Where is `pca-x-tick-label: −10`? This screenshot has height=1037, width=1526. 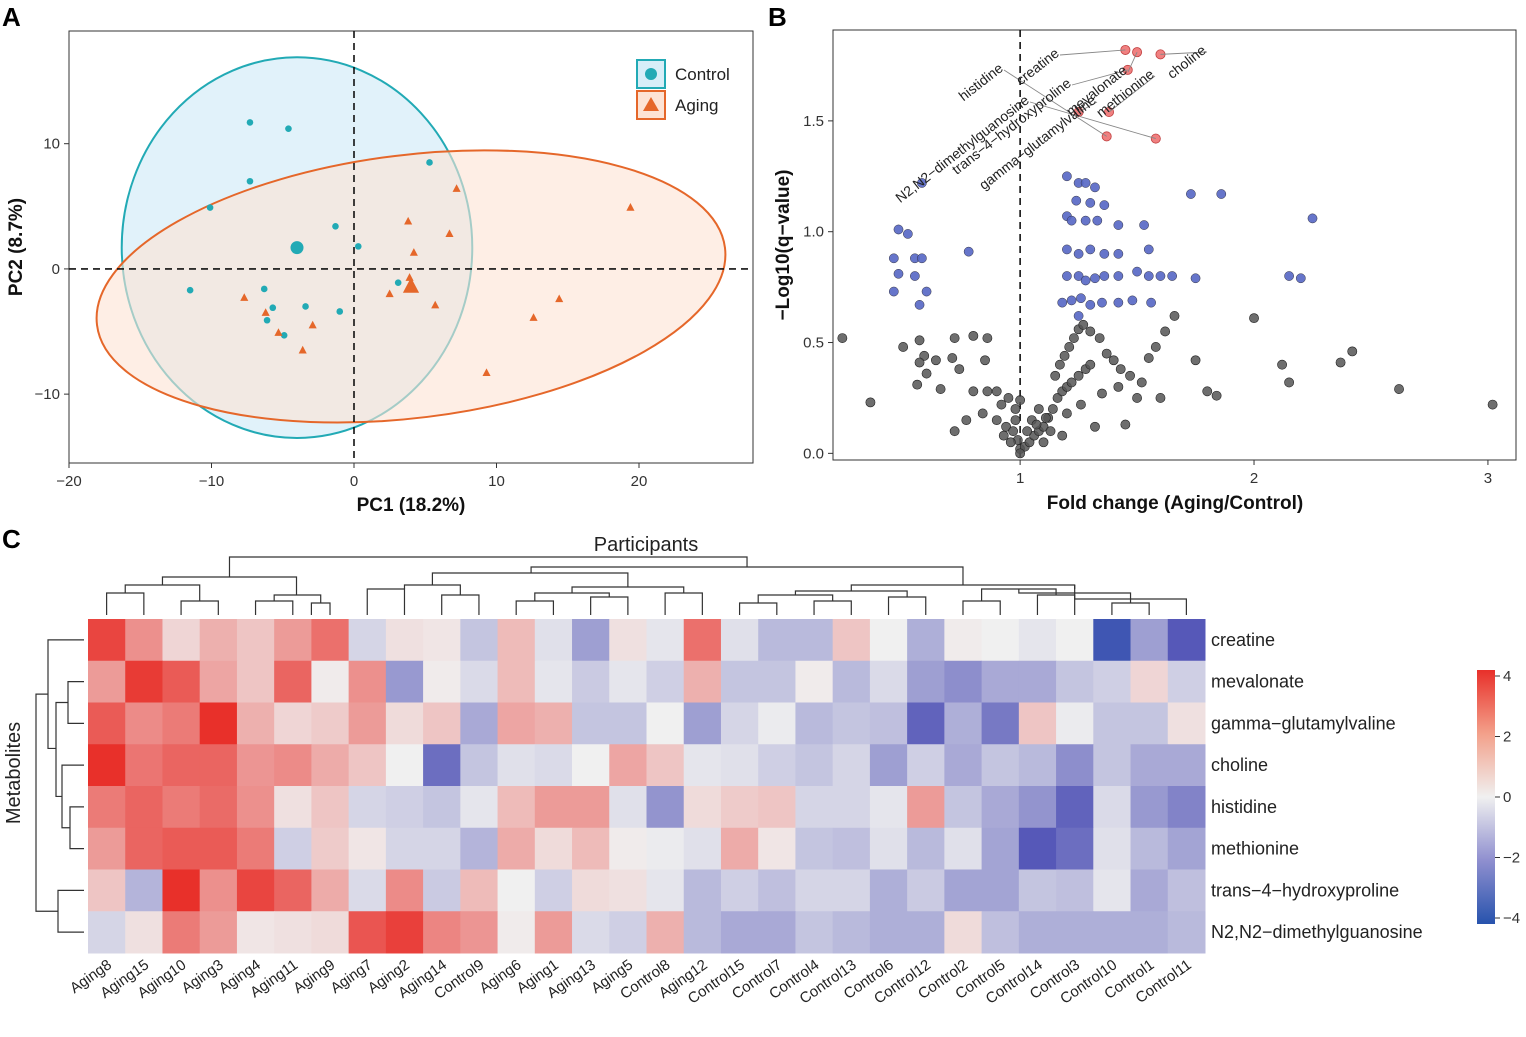
pca-x-tick-label: −10 is located at coordinates (211, 481).